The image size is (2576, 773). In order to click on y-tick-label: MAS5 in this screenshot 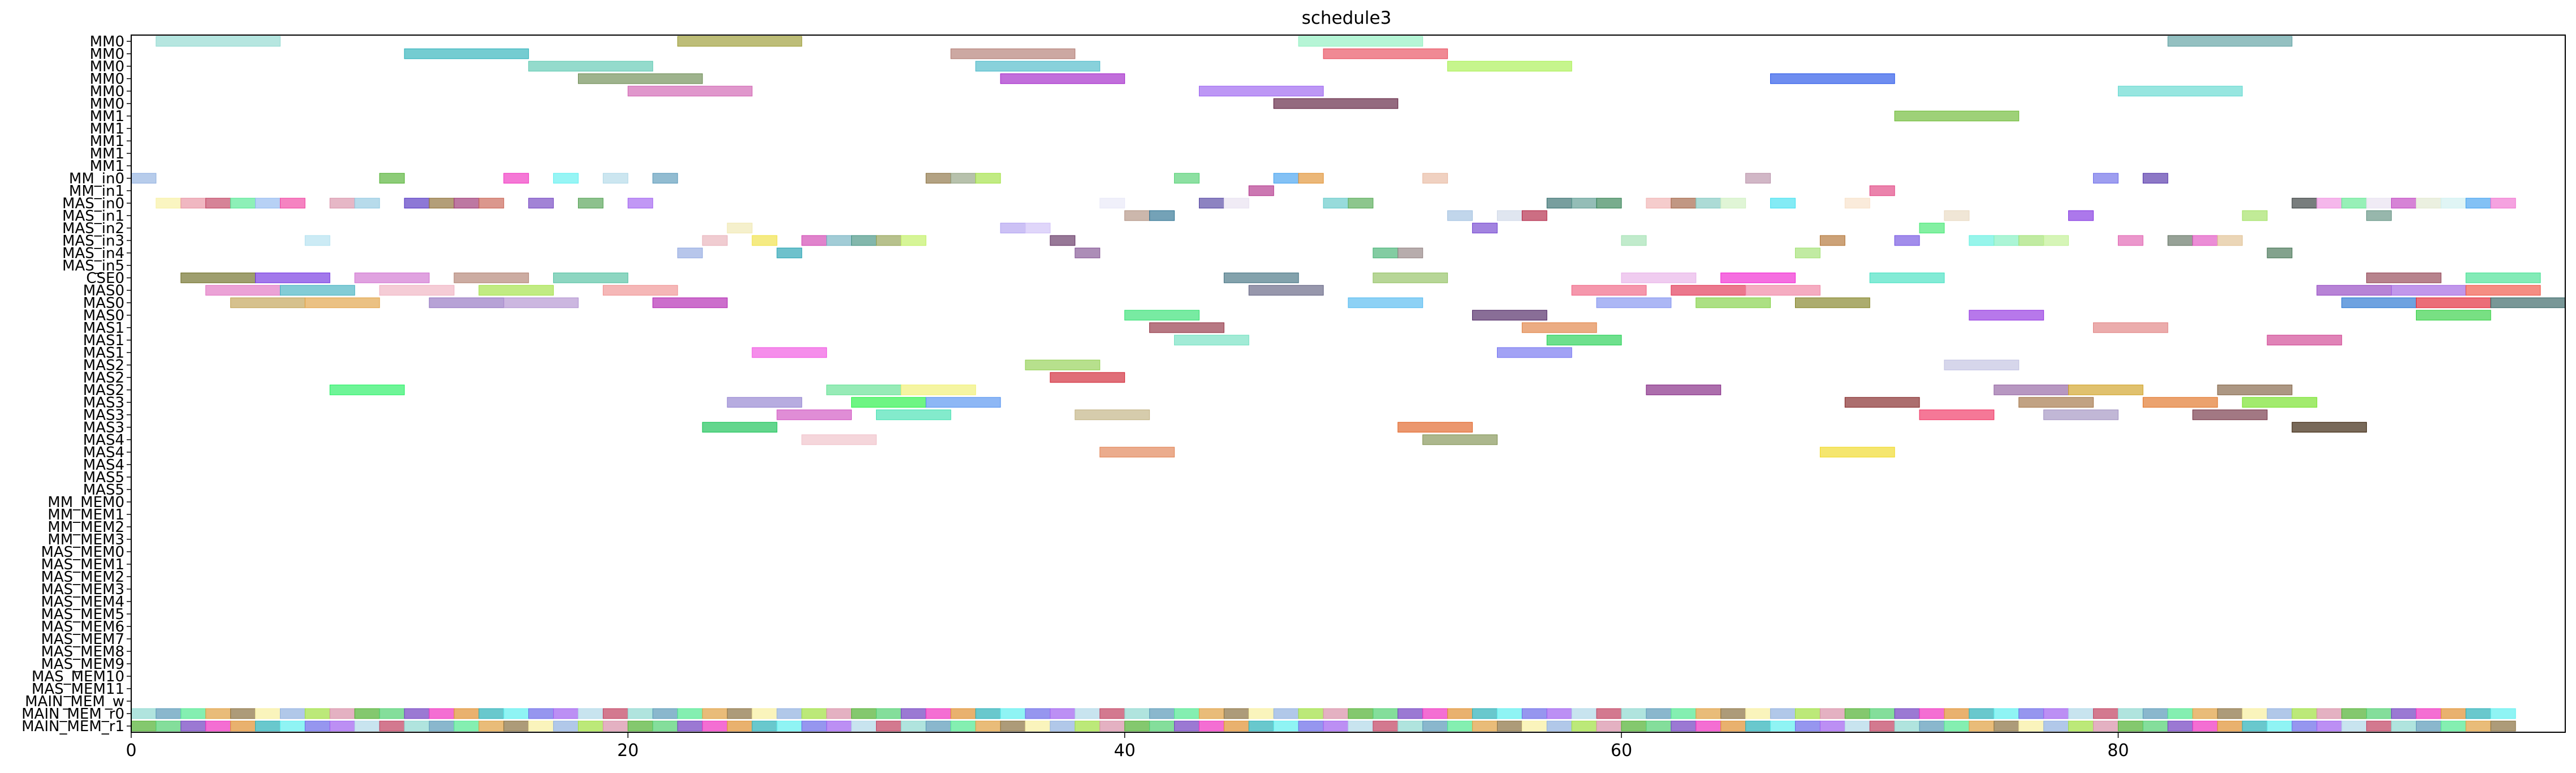, I will do `click(104, 478)`.